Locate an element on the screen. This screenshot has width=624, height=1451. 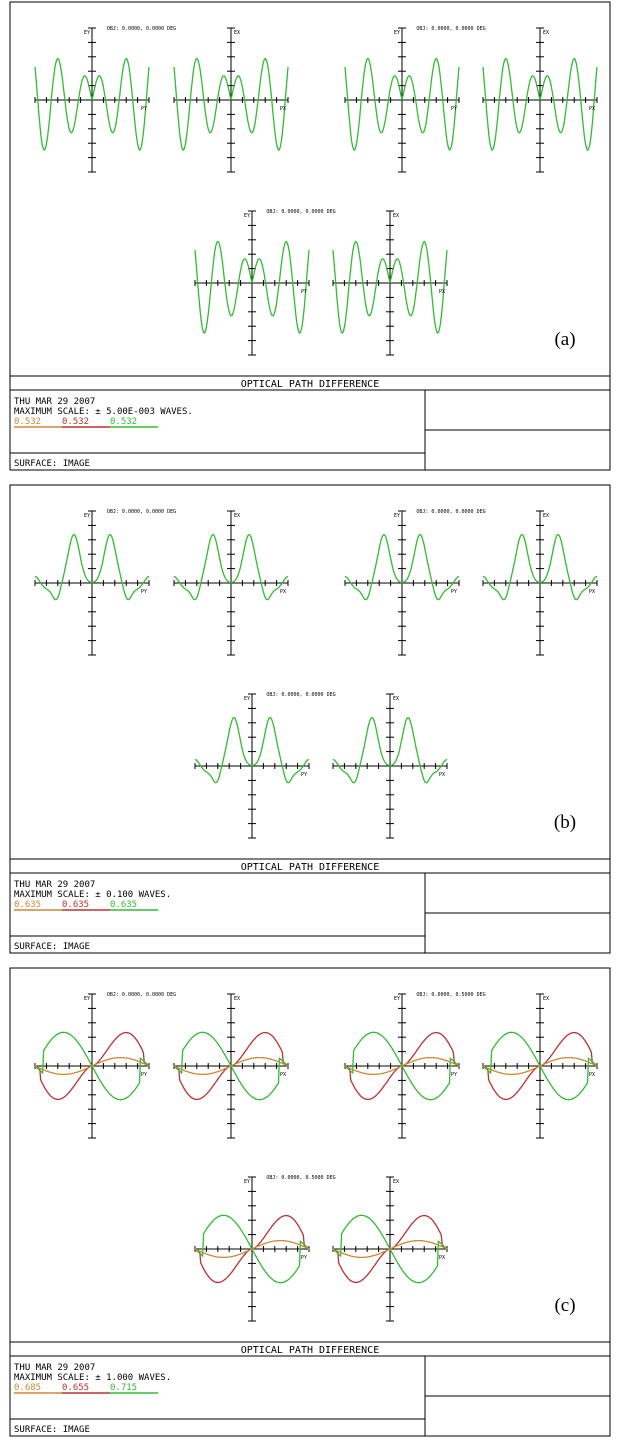
field-plot-2: OBJ: 0.0000, 0.5000 DEG EY EX PY PX is located at coordinates (321, 1248).